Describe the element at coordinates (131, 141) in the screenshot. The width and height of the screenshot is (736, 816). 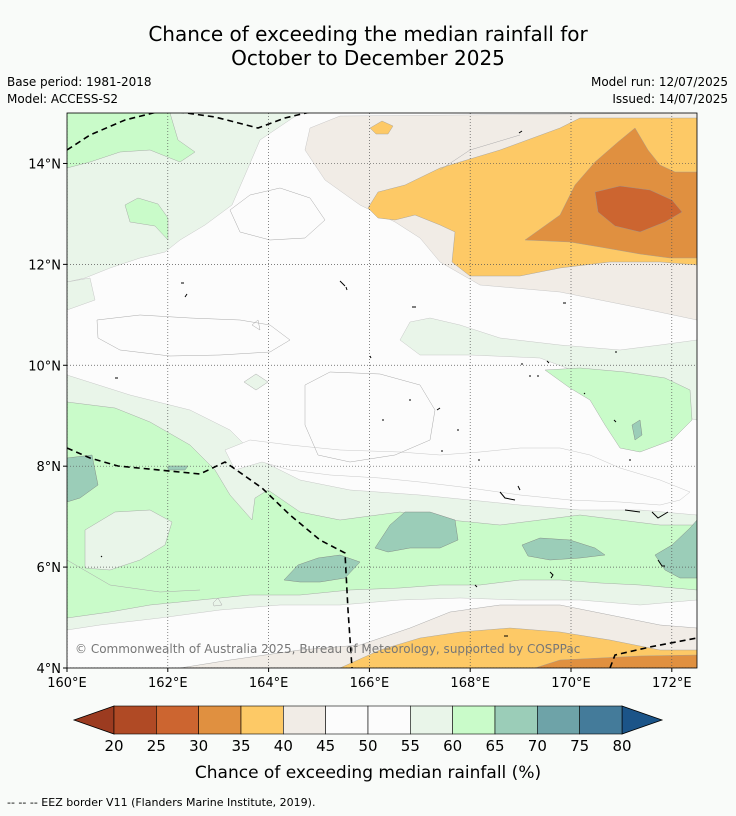
I see `contour-60-65-north` at that location.